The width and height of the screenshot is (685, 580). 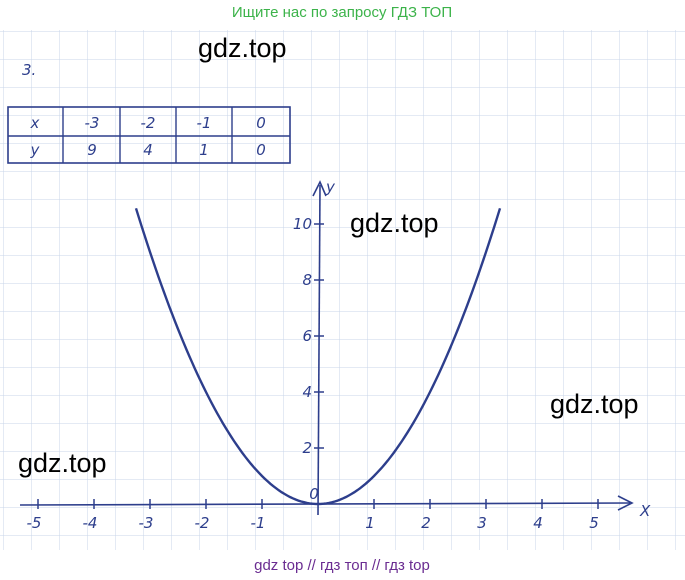 I want to click on table-cell: 4, so click(x=148, y=150).